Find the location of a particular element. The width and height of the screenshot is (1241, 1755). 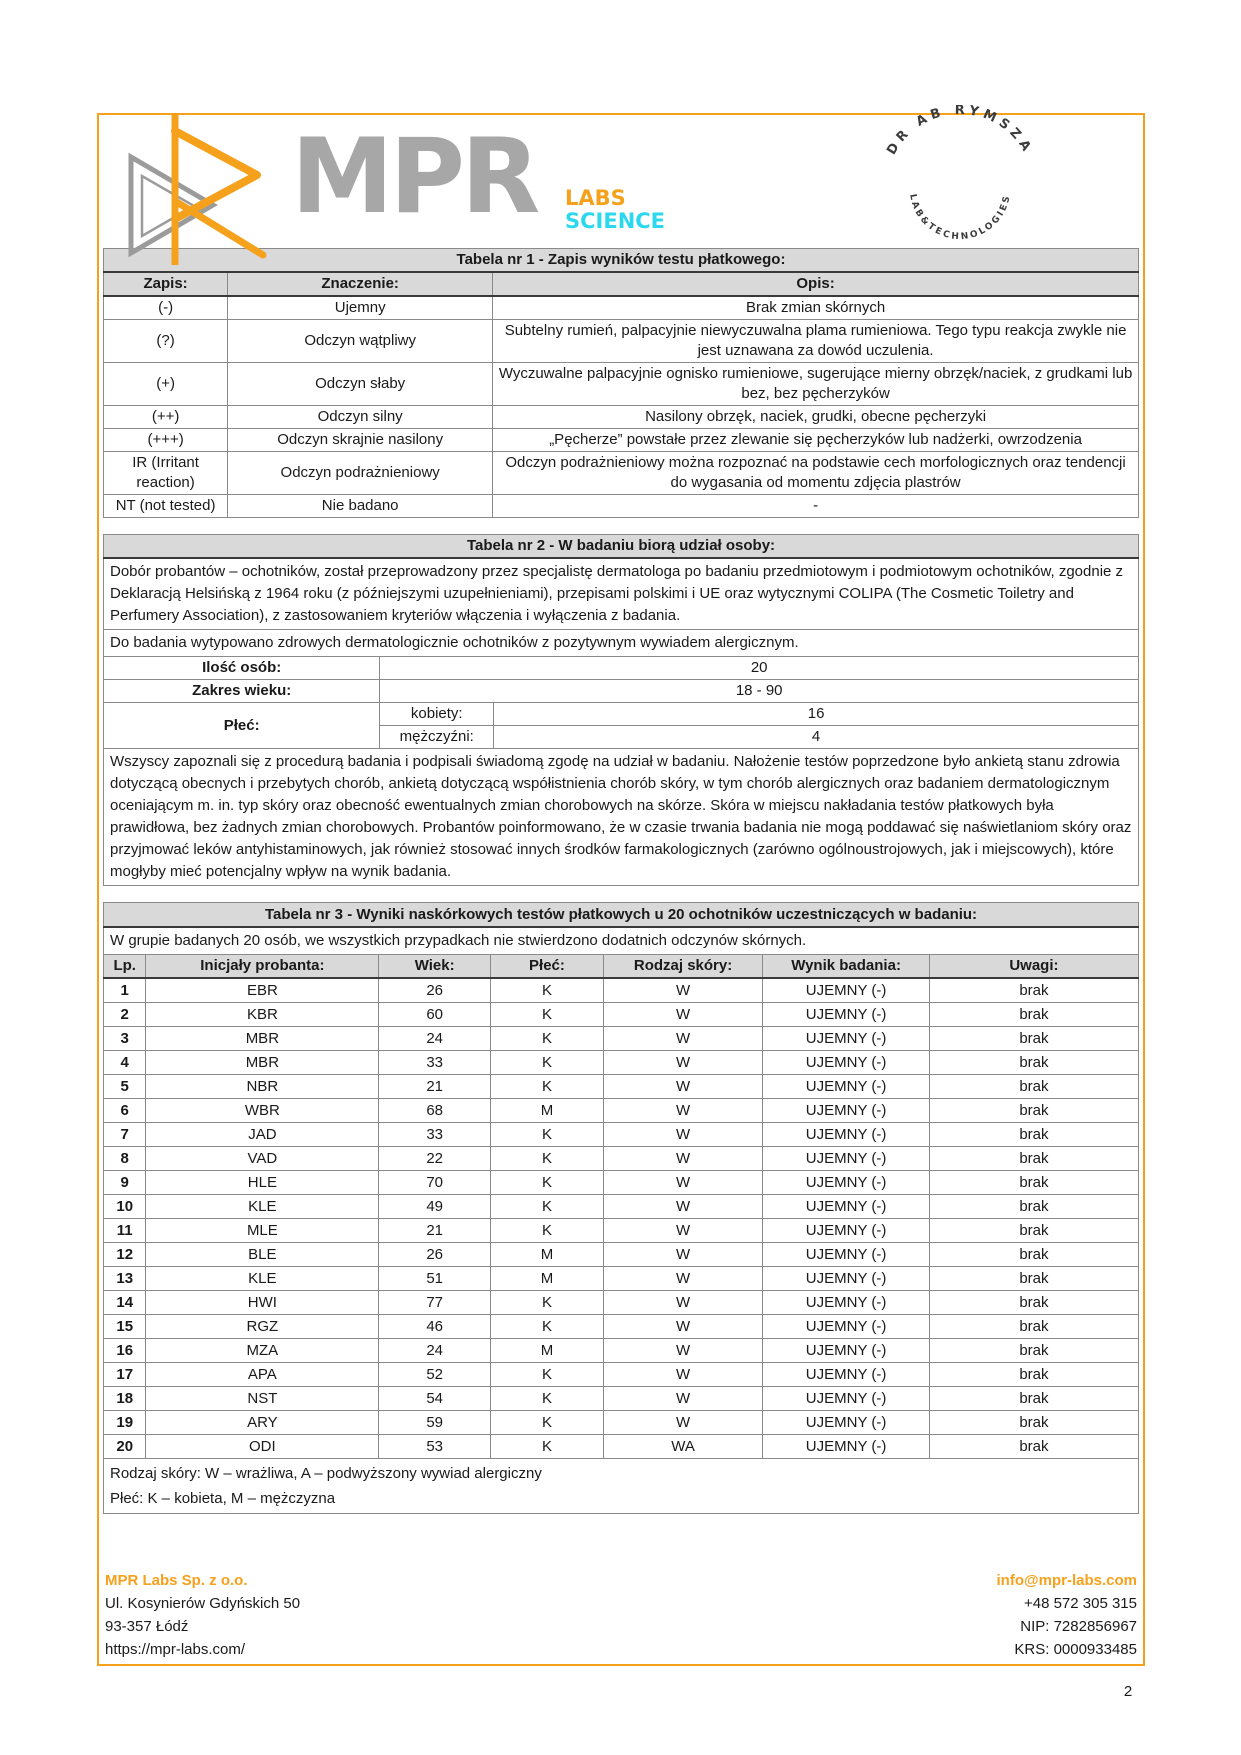

cell-initials: MZA is located at coordinates (262, 1350).